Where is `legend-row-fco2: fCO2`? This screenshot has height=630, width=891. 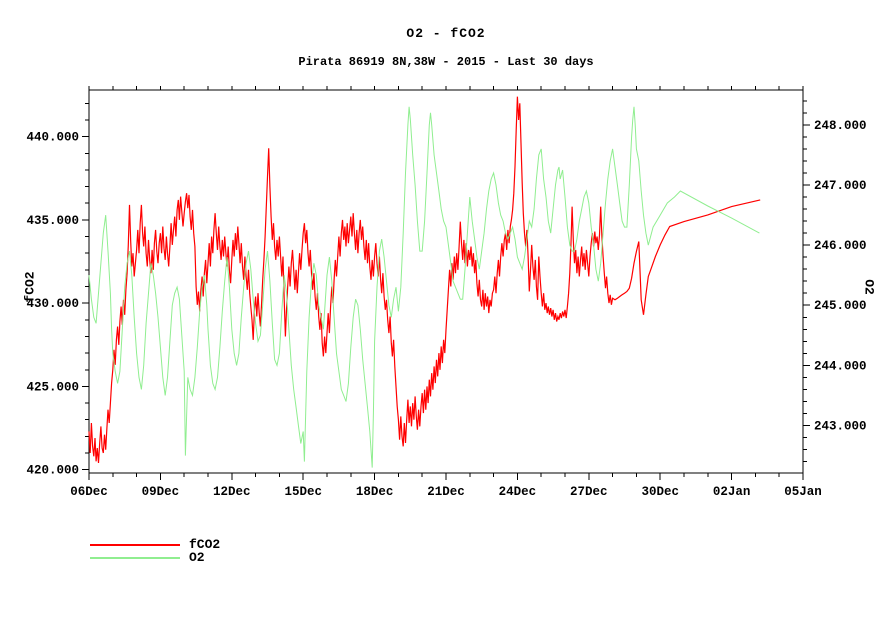 legend-row-fco2: fCO2 is located at coordinates (155, 544).